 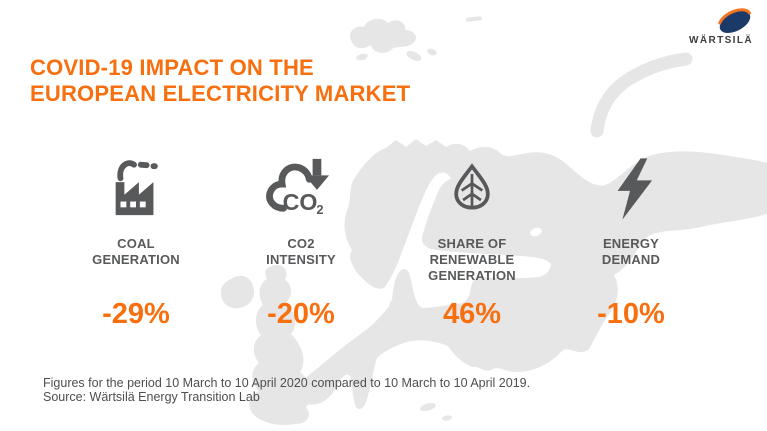 I want to click on stat-label: ENERGY DEMAND, so click(x=631, y=251).